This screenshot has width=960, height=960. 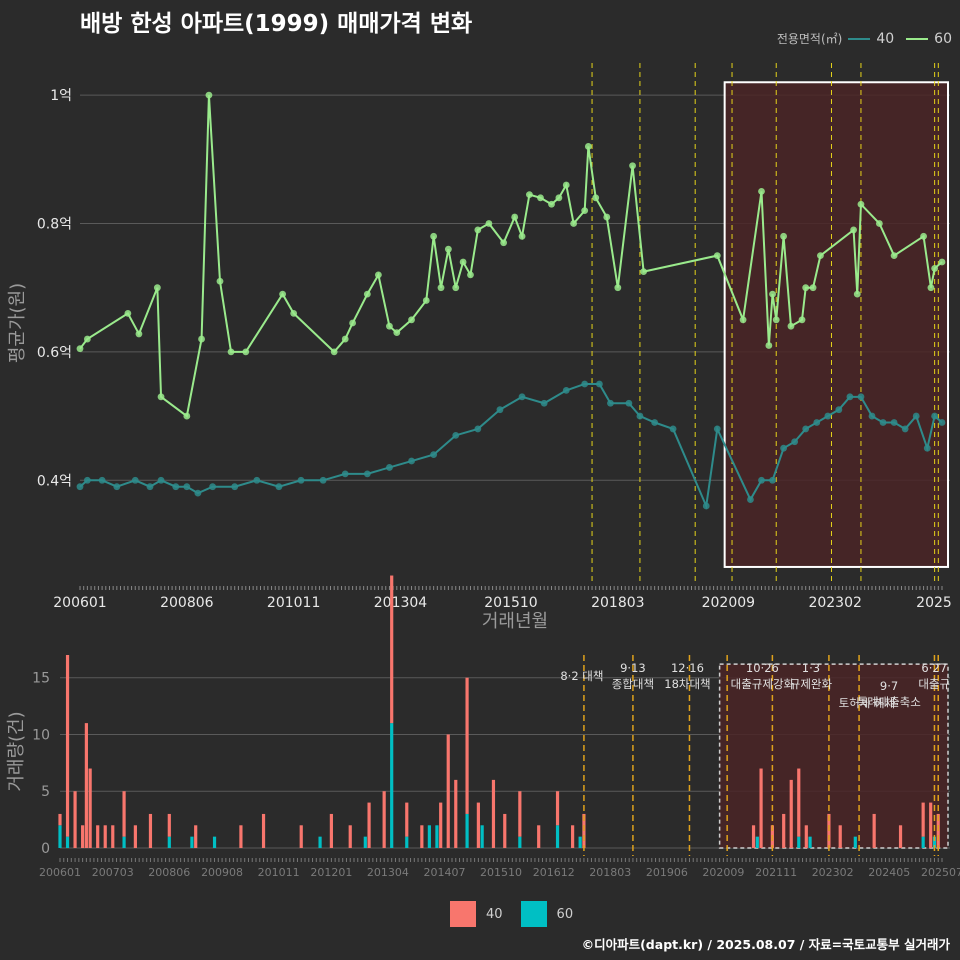 I want to click on price-y-tick-label: 0.4억, so click(x=54, y=481).